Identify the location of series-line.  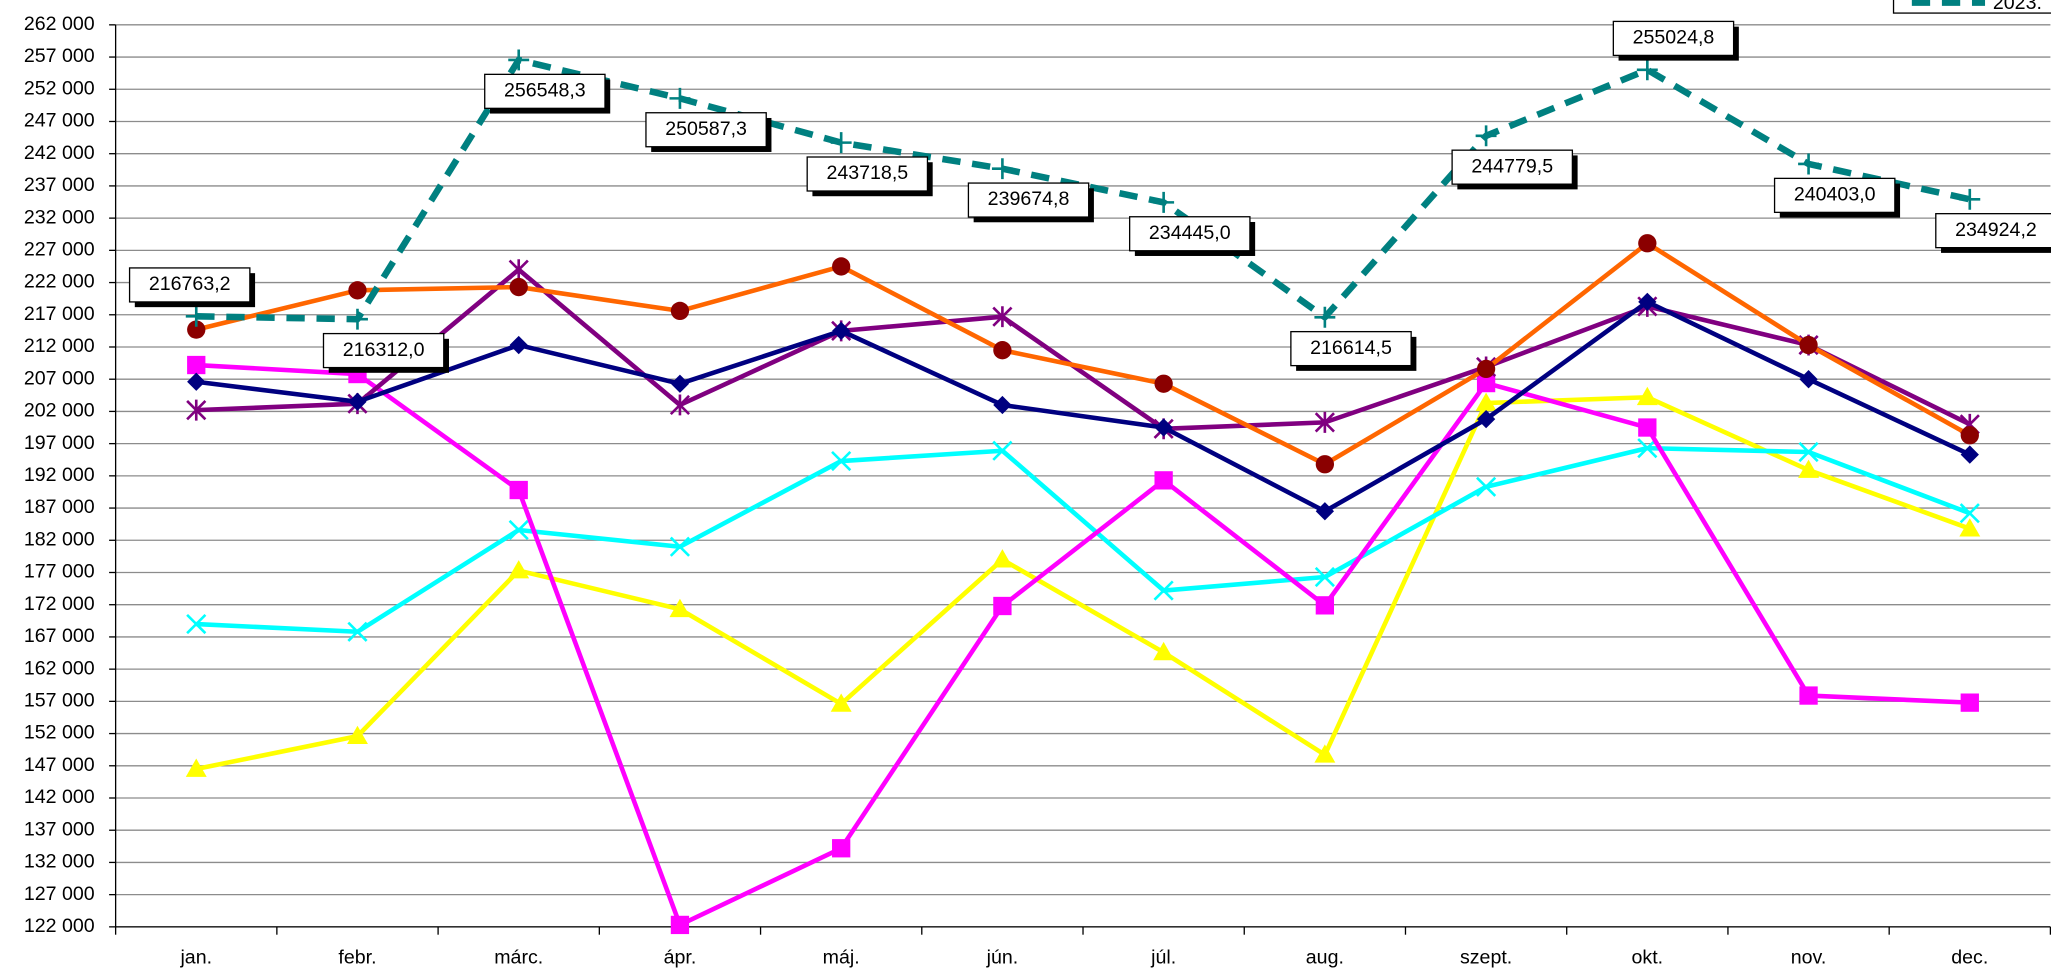
(1083, 349).